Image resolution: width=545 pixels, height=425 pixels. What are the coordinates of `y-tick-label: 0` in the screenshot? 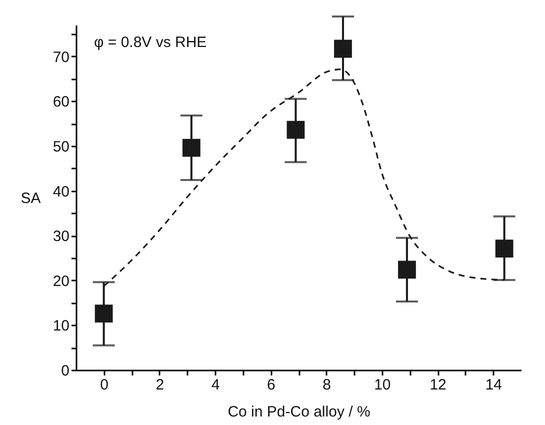 It's located at (65, 371).